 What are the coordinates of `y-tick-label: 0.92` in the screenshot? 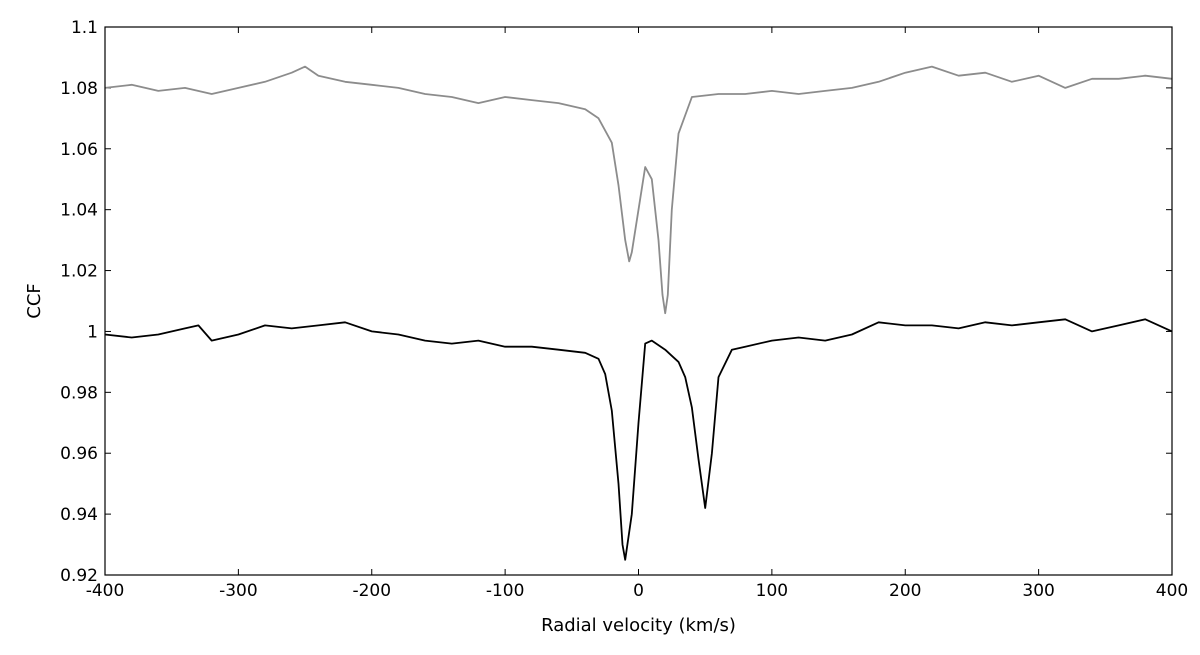 It's located at (79, 576).